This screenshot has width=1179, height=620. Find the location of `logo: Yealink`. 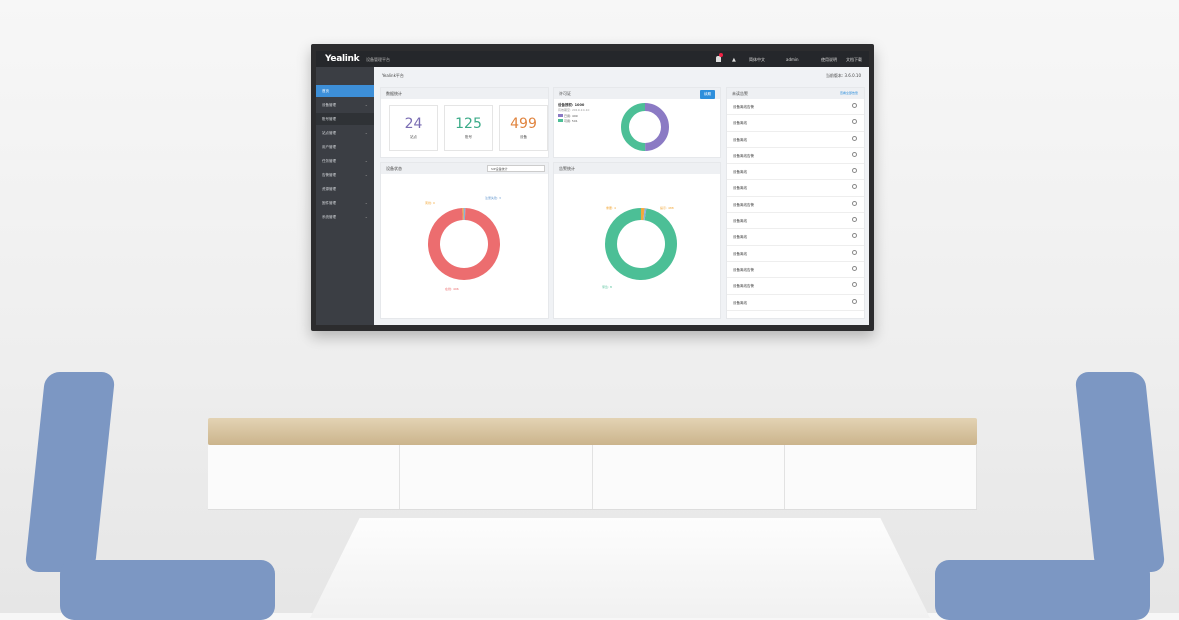

logo: Yealink is located at coordinates (342, 59).